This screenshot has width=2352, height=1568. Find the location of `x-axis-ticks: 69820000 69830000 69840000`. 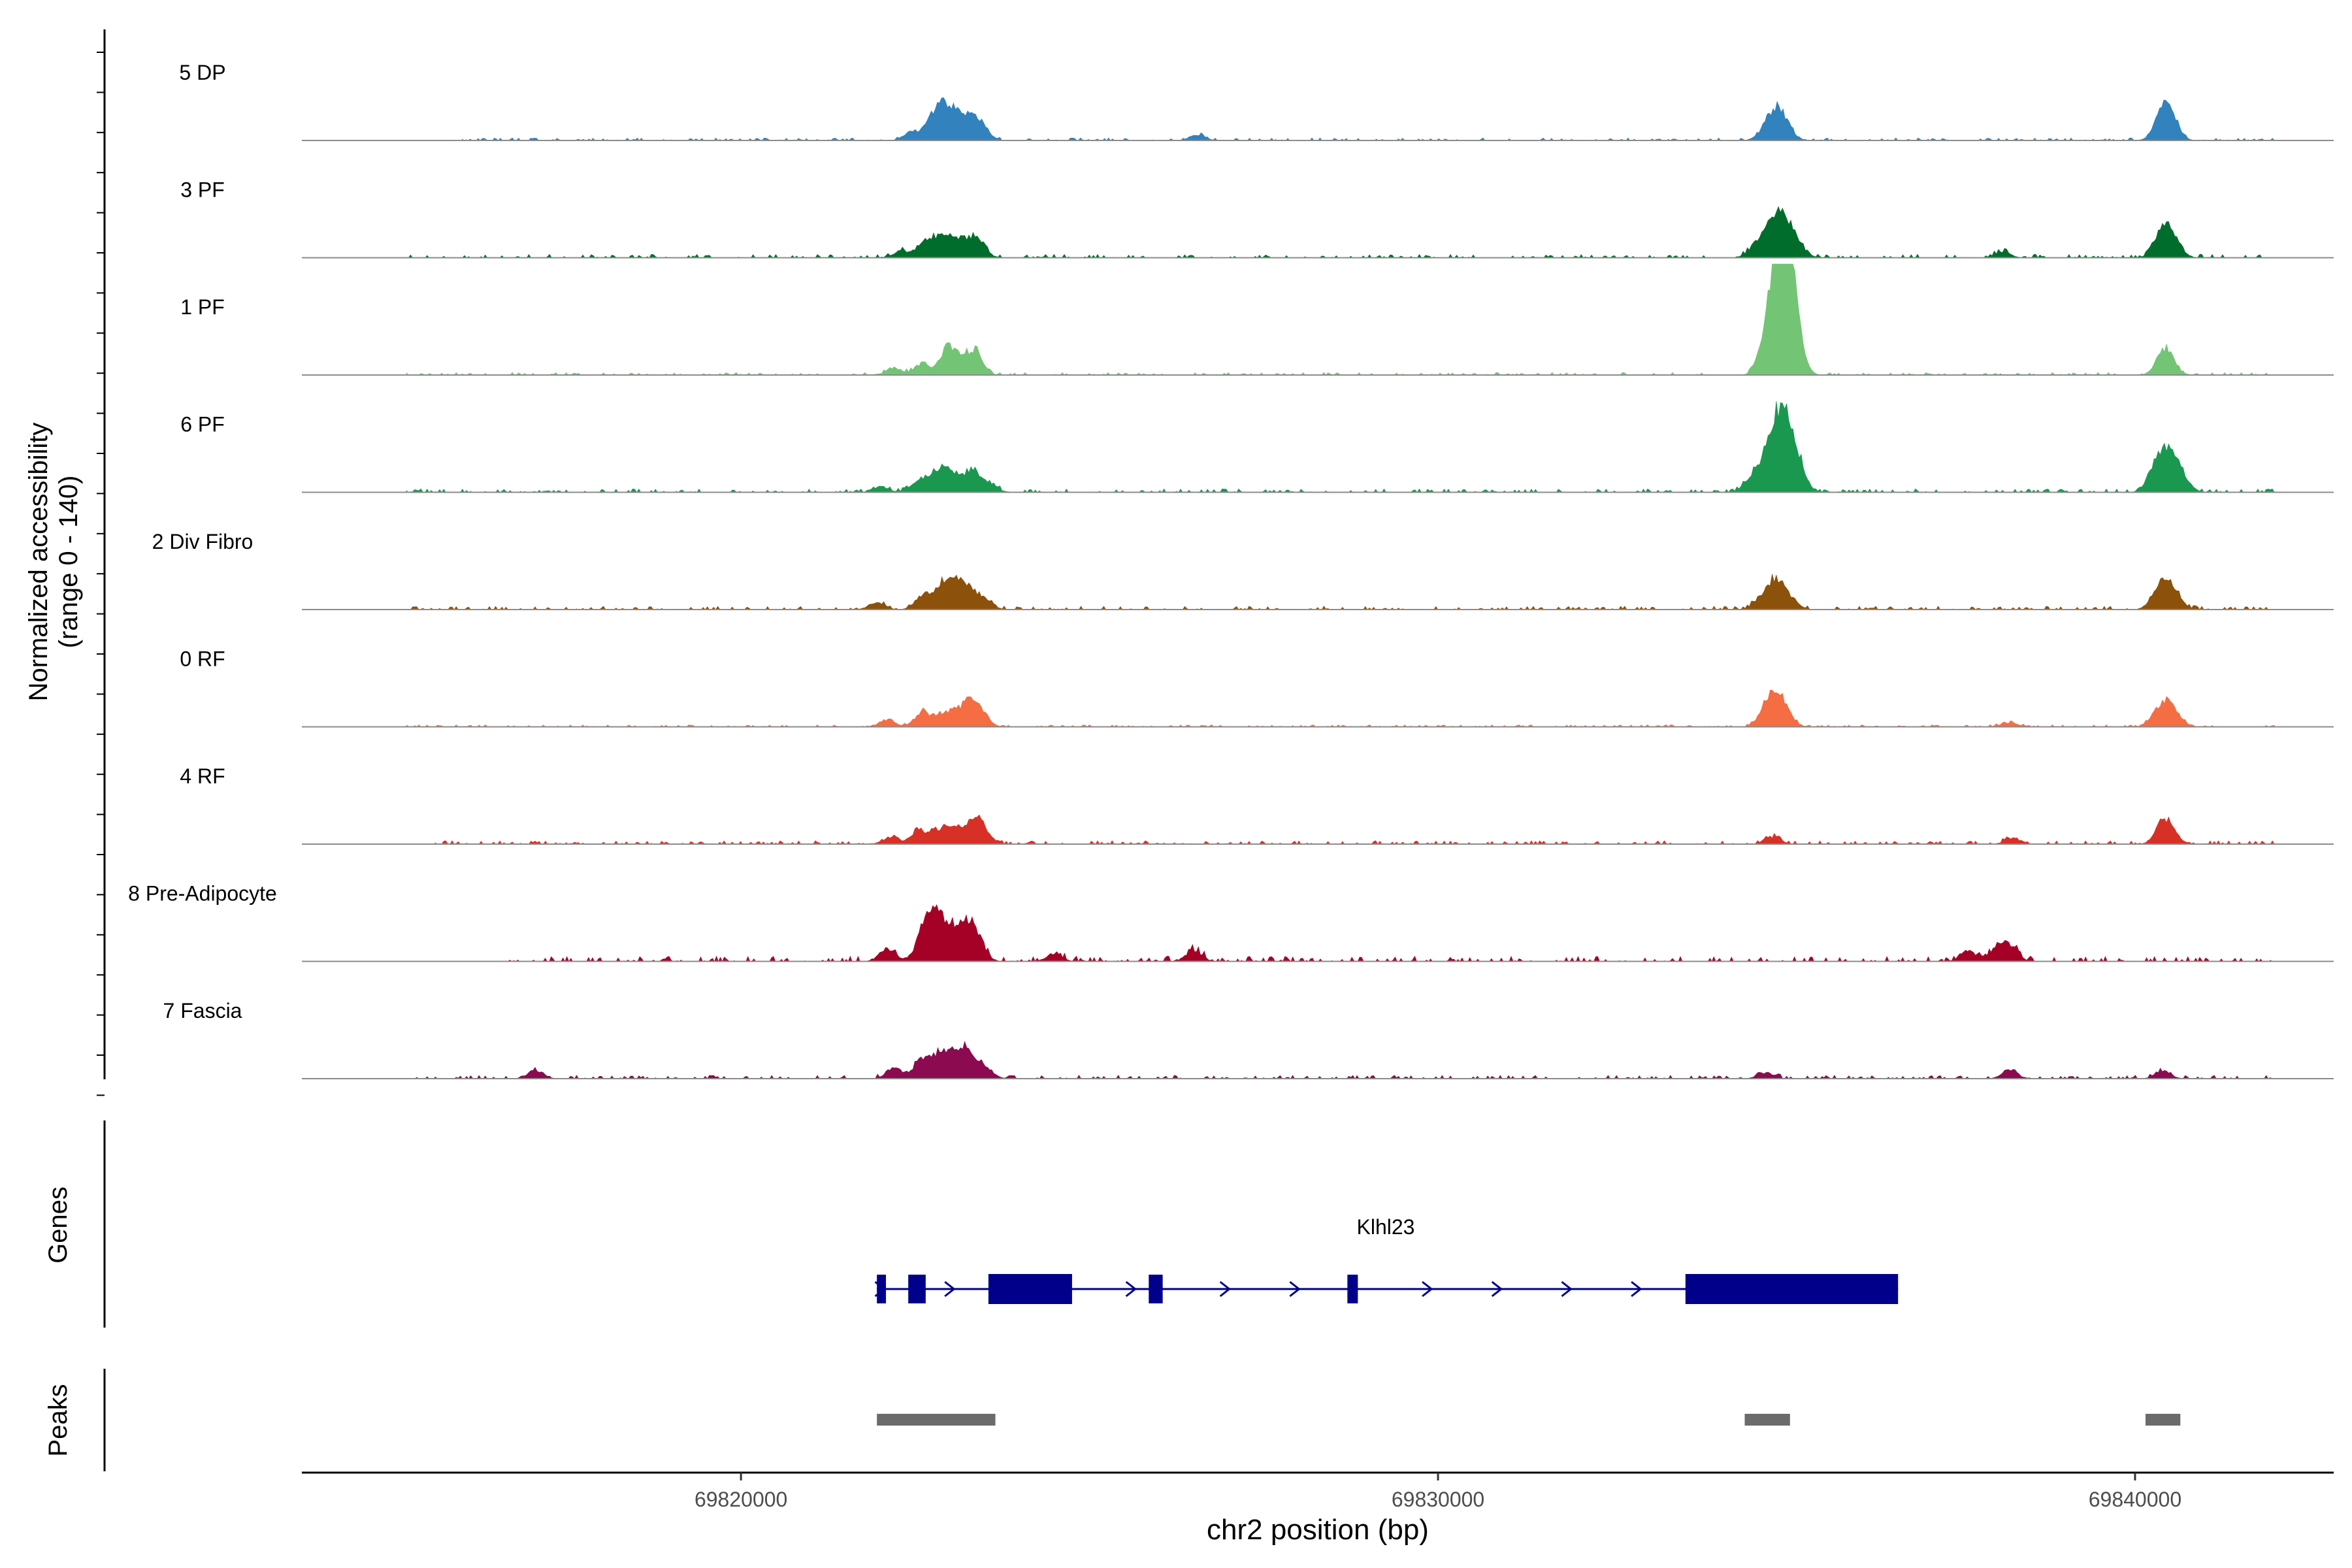

x-axis-ticks: 69820000 69830000 69840000 is located at coordinates (1437, 1492).